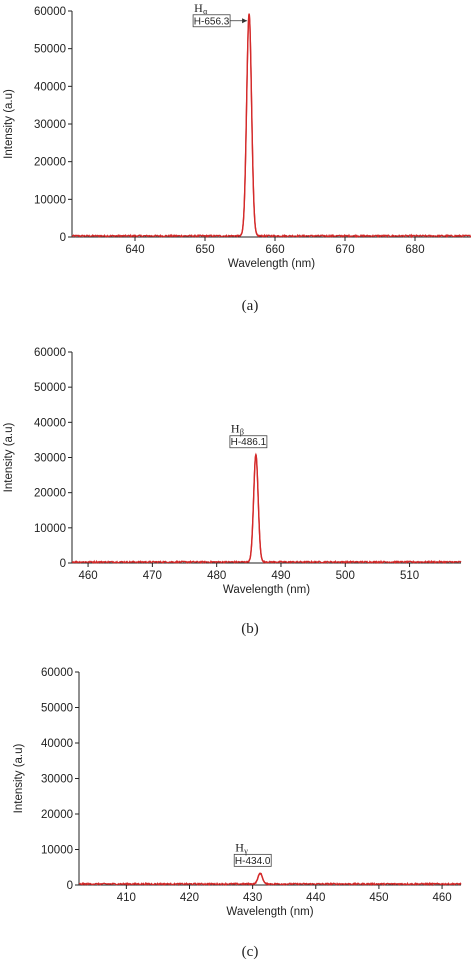 Image resolution: width=474 pixels, height=965 pixels. What do you see at coordinates (344, 250) in the screenshot?
I see `x-tick-label: 670` at bounding box center [344, 250].